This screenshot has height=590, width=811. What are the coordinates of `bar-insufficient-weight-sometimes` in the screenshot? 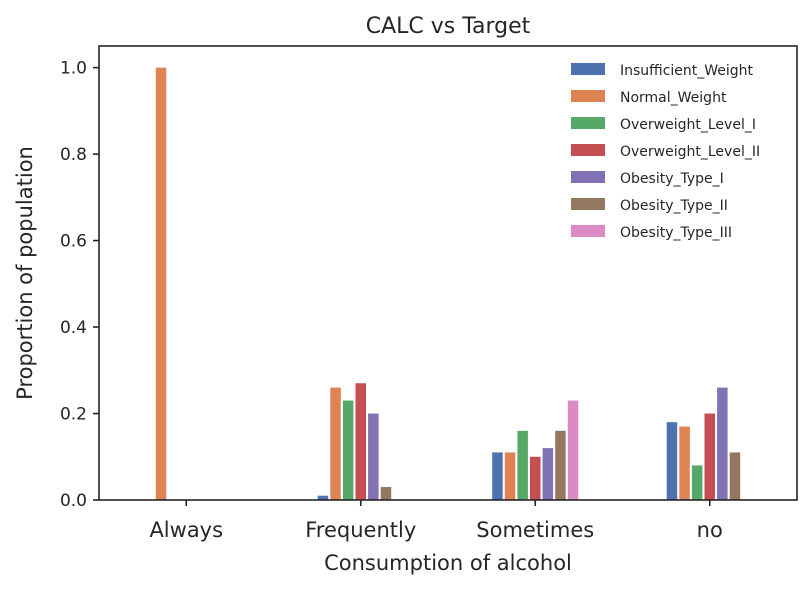 It's located at (497, 476).